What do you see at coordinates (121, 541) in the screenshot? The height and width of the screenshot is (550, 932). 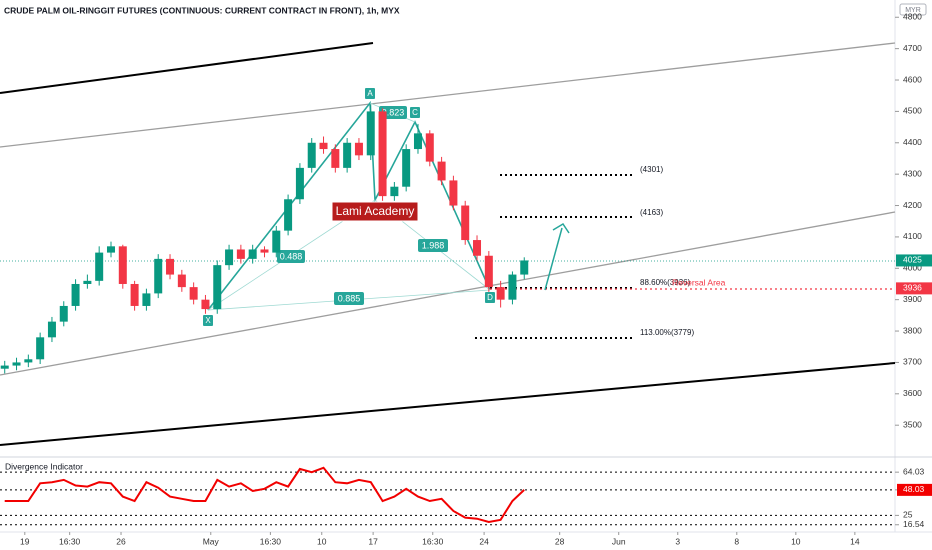 I see `x-tick-label: 26` at bounding box center [121, 541].